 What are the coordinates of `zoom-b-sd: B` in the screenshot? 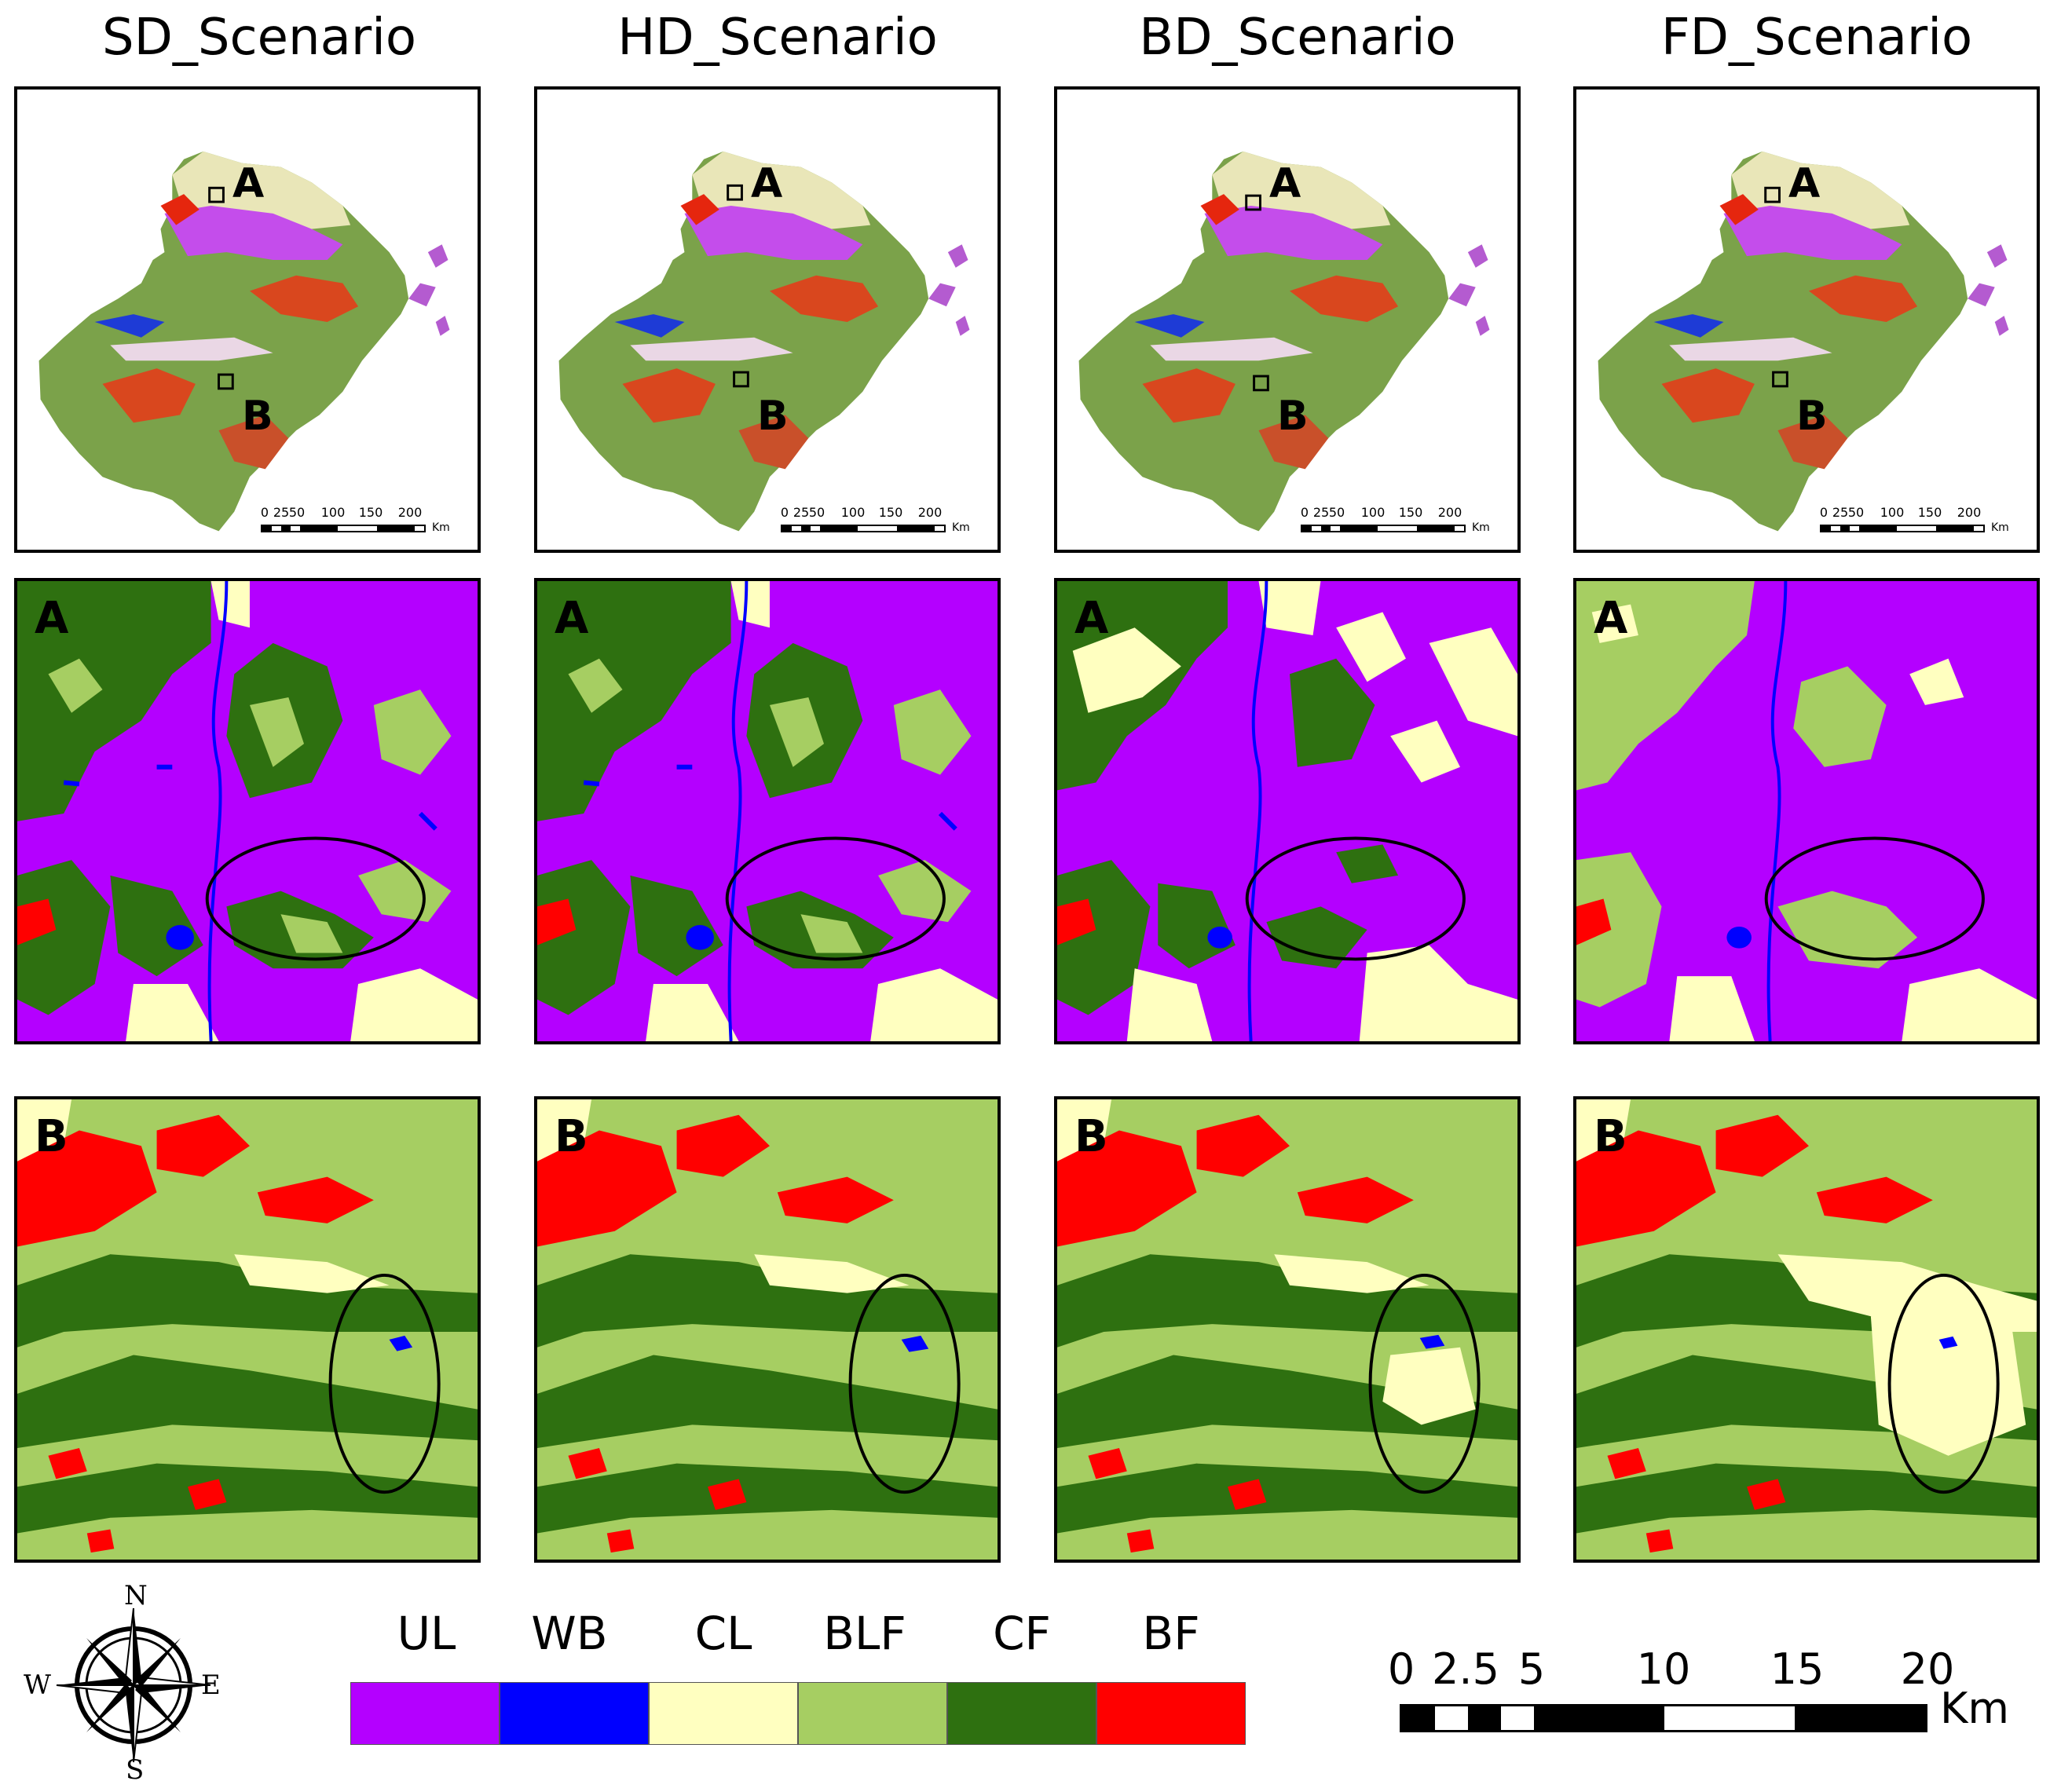 It's located at (247, 1329).